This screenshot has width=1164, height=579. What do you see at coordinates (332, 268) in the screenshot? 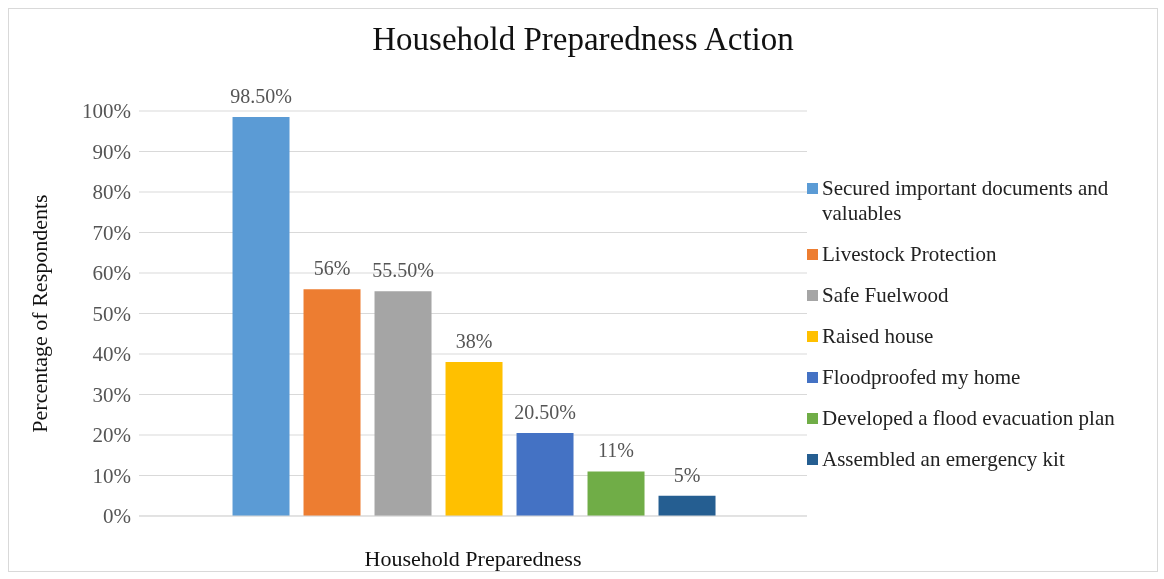
I see `data-label: 56%` at bounding box center [332, 268].